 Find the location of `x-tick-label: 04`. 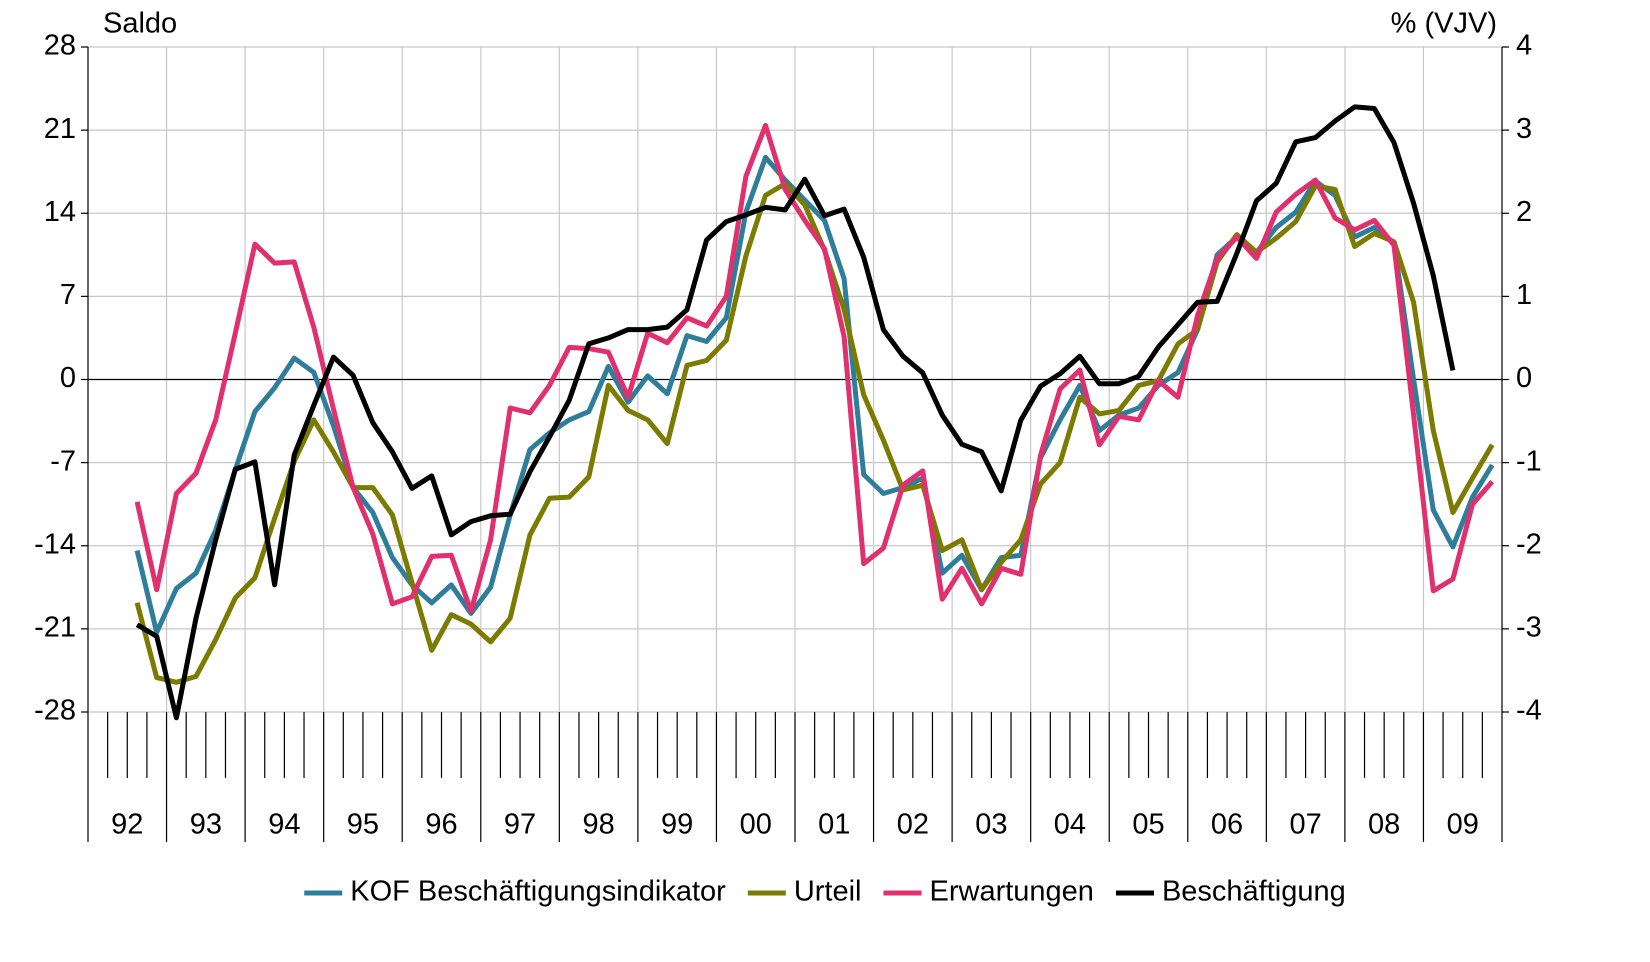

x-tick-label: 04 is located at coordinates (1070, 825).